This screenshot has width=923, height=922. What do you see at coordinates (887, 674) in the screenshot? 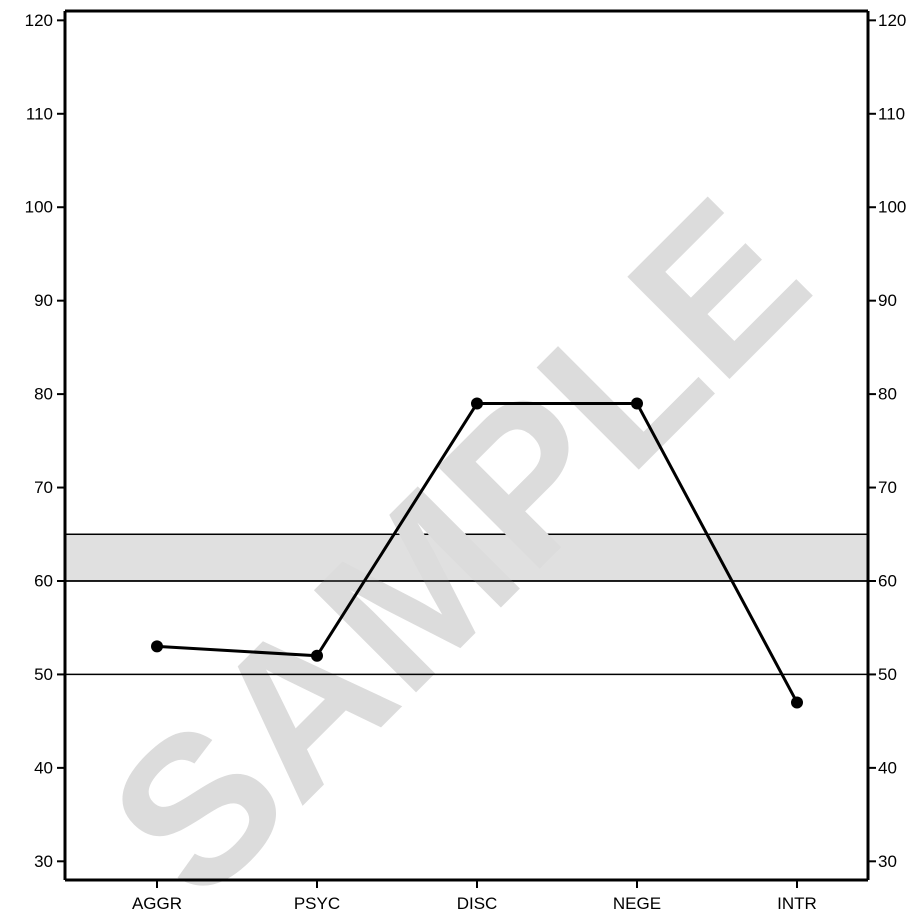
I see `y-tick-label-right: 50` at bounding box center [887, 674].